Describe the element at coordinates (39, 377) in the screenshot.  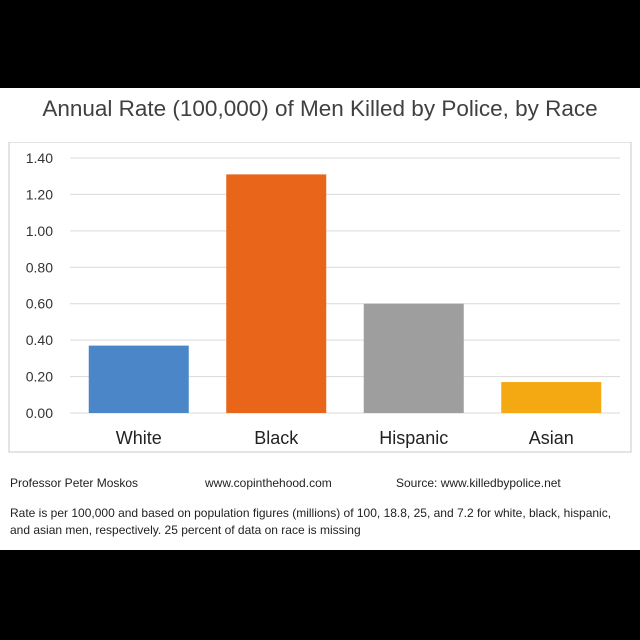
I see `y-tick-label: 0.20` at that location.